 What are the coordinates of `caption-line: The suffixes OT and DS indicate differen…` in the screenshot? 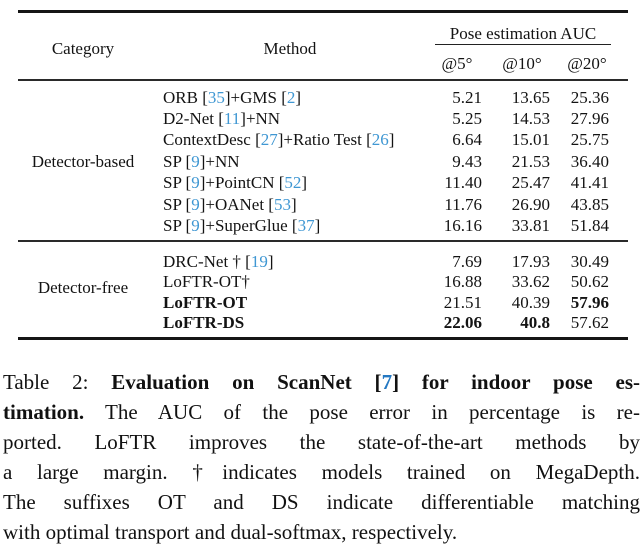 It's located at (321, 502).